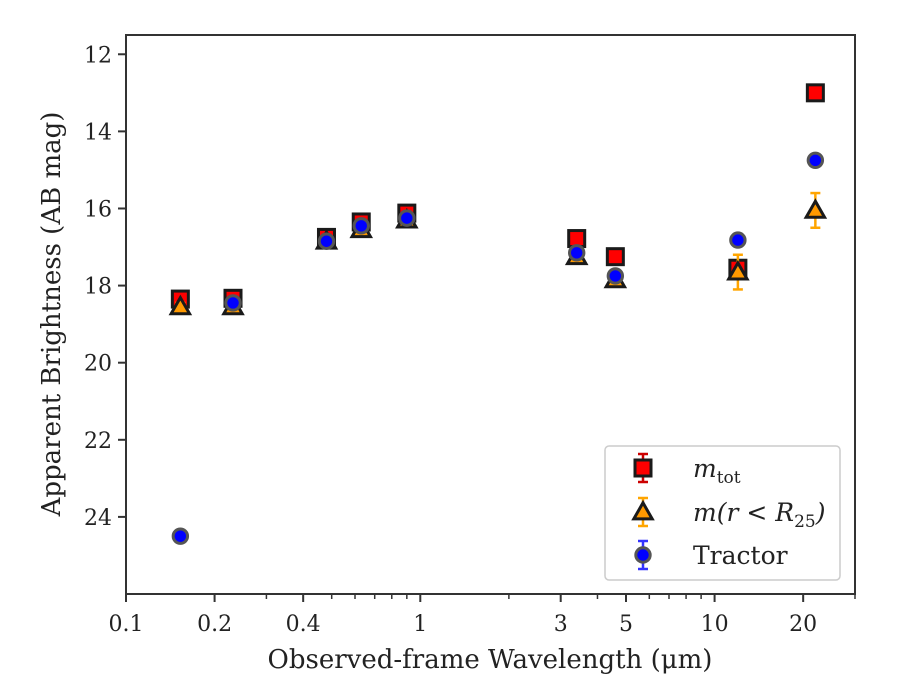  I want to click on legend-label: Tractor, so click(740, 555).